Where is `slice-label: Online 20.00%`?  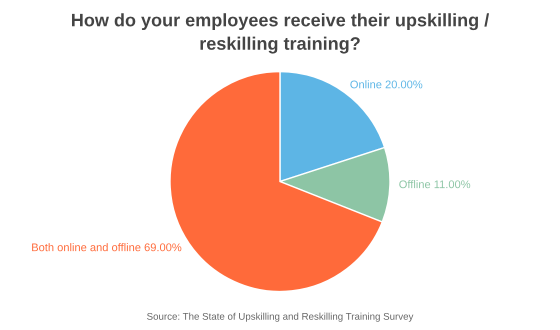
slice-label: Online 20.00% is located at coordinates (386, 84).